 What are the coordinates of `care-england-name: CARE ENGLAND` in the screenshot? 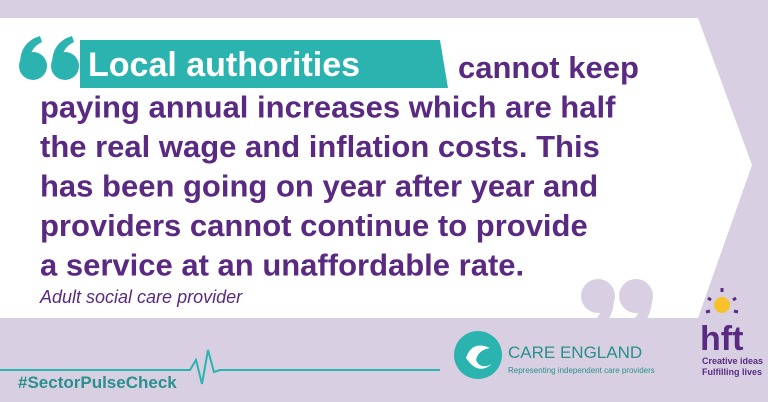 It's located at (575, 352).